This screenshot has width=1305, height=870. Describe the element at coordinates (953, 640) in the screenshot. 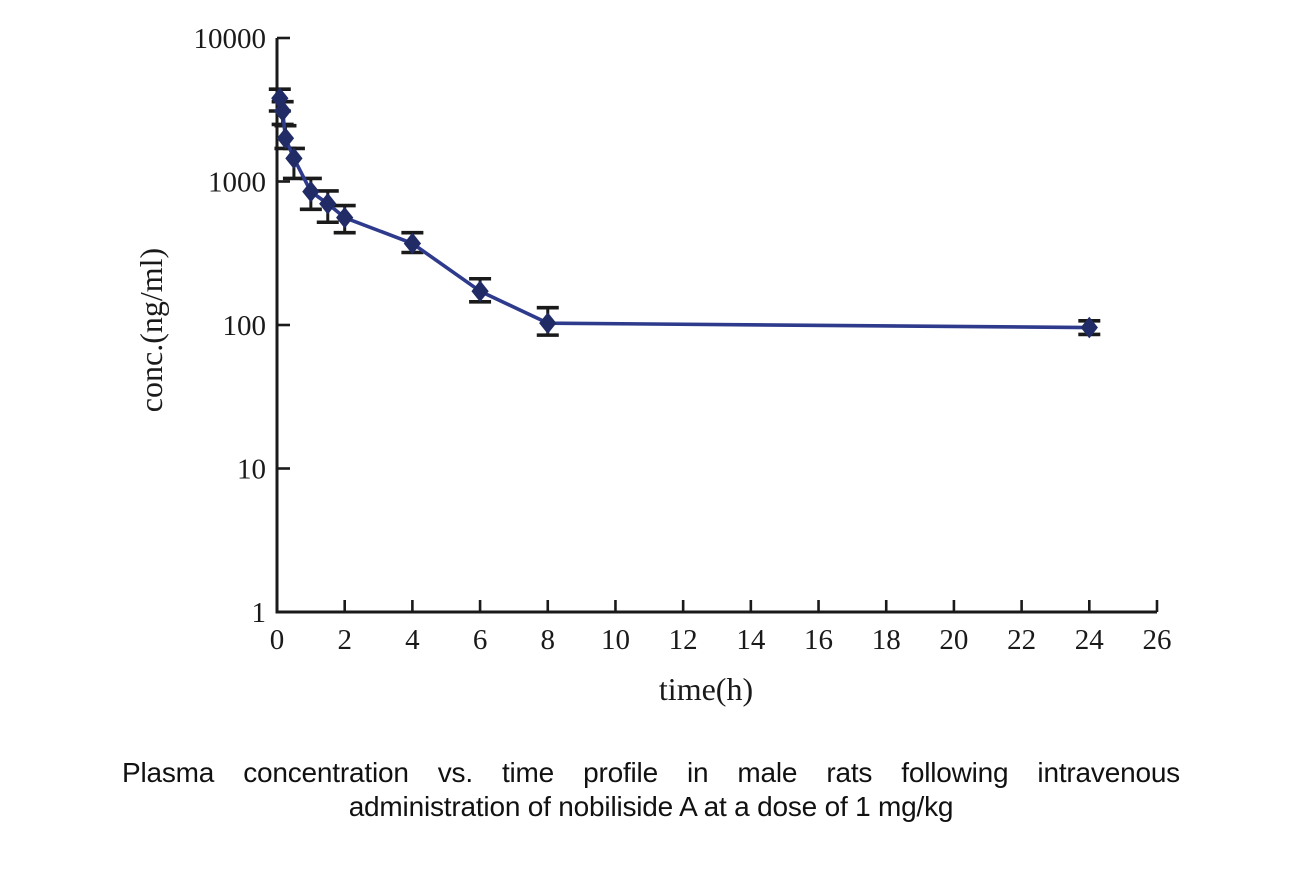

I see `x-tick-label: 20` at that location.